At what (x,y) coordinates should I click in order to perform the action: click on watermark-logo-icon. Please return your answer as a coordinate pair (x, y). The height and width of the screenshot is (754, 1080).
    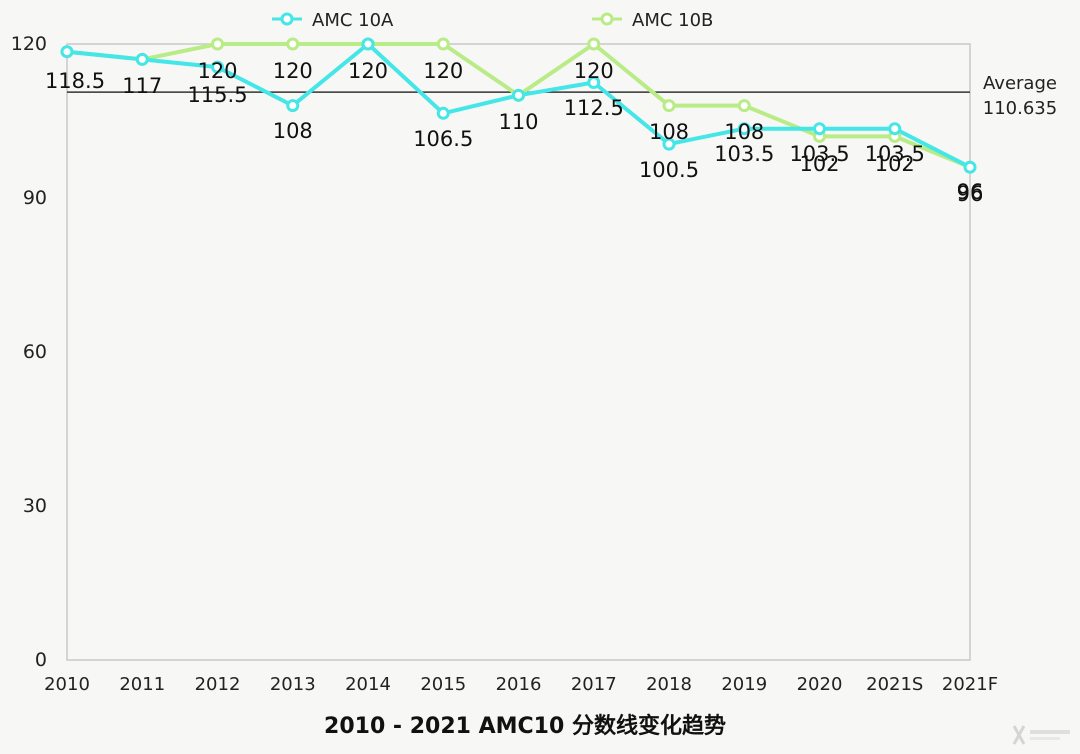
    Looking at the image, I should click on (1041, 735).